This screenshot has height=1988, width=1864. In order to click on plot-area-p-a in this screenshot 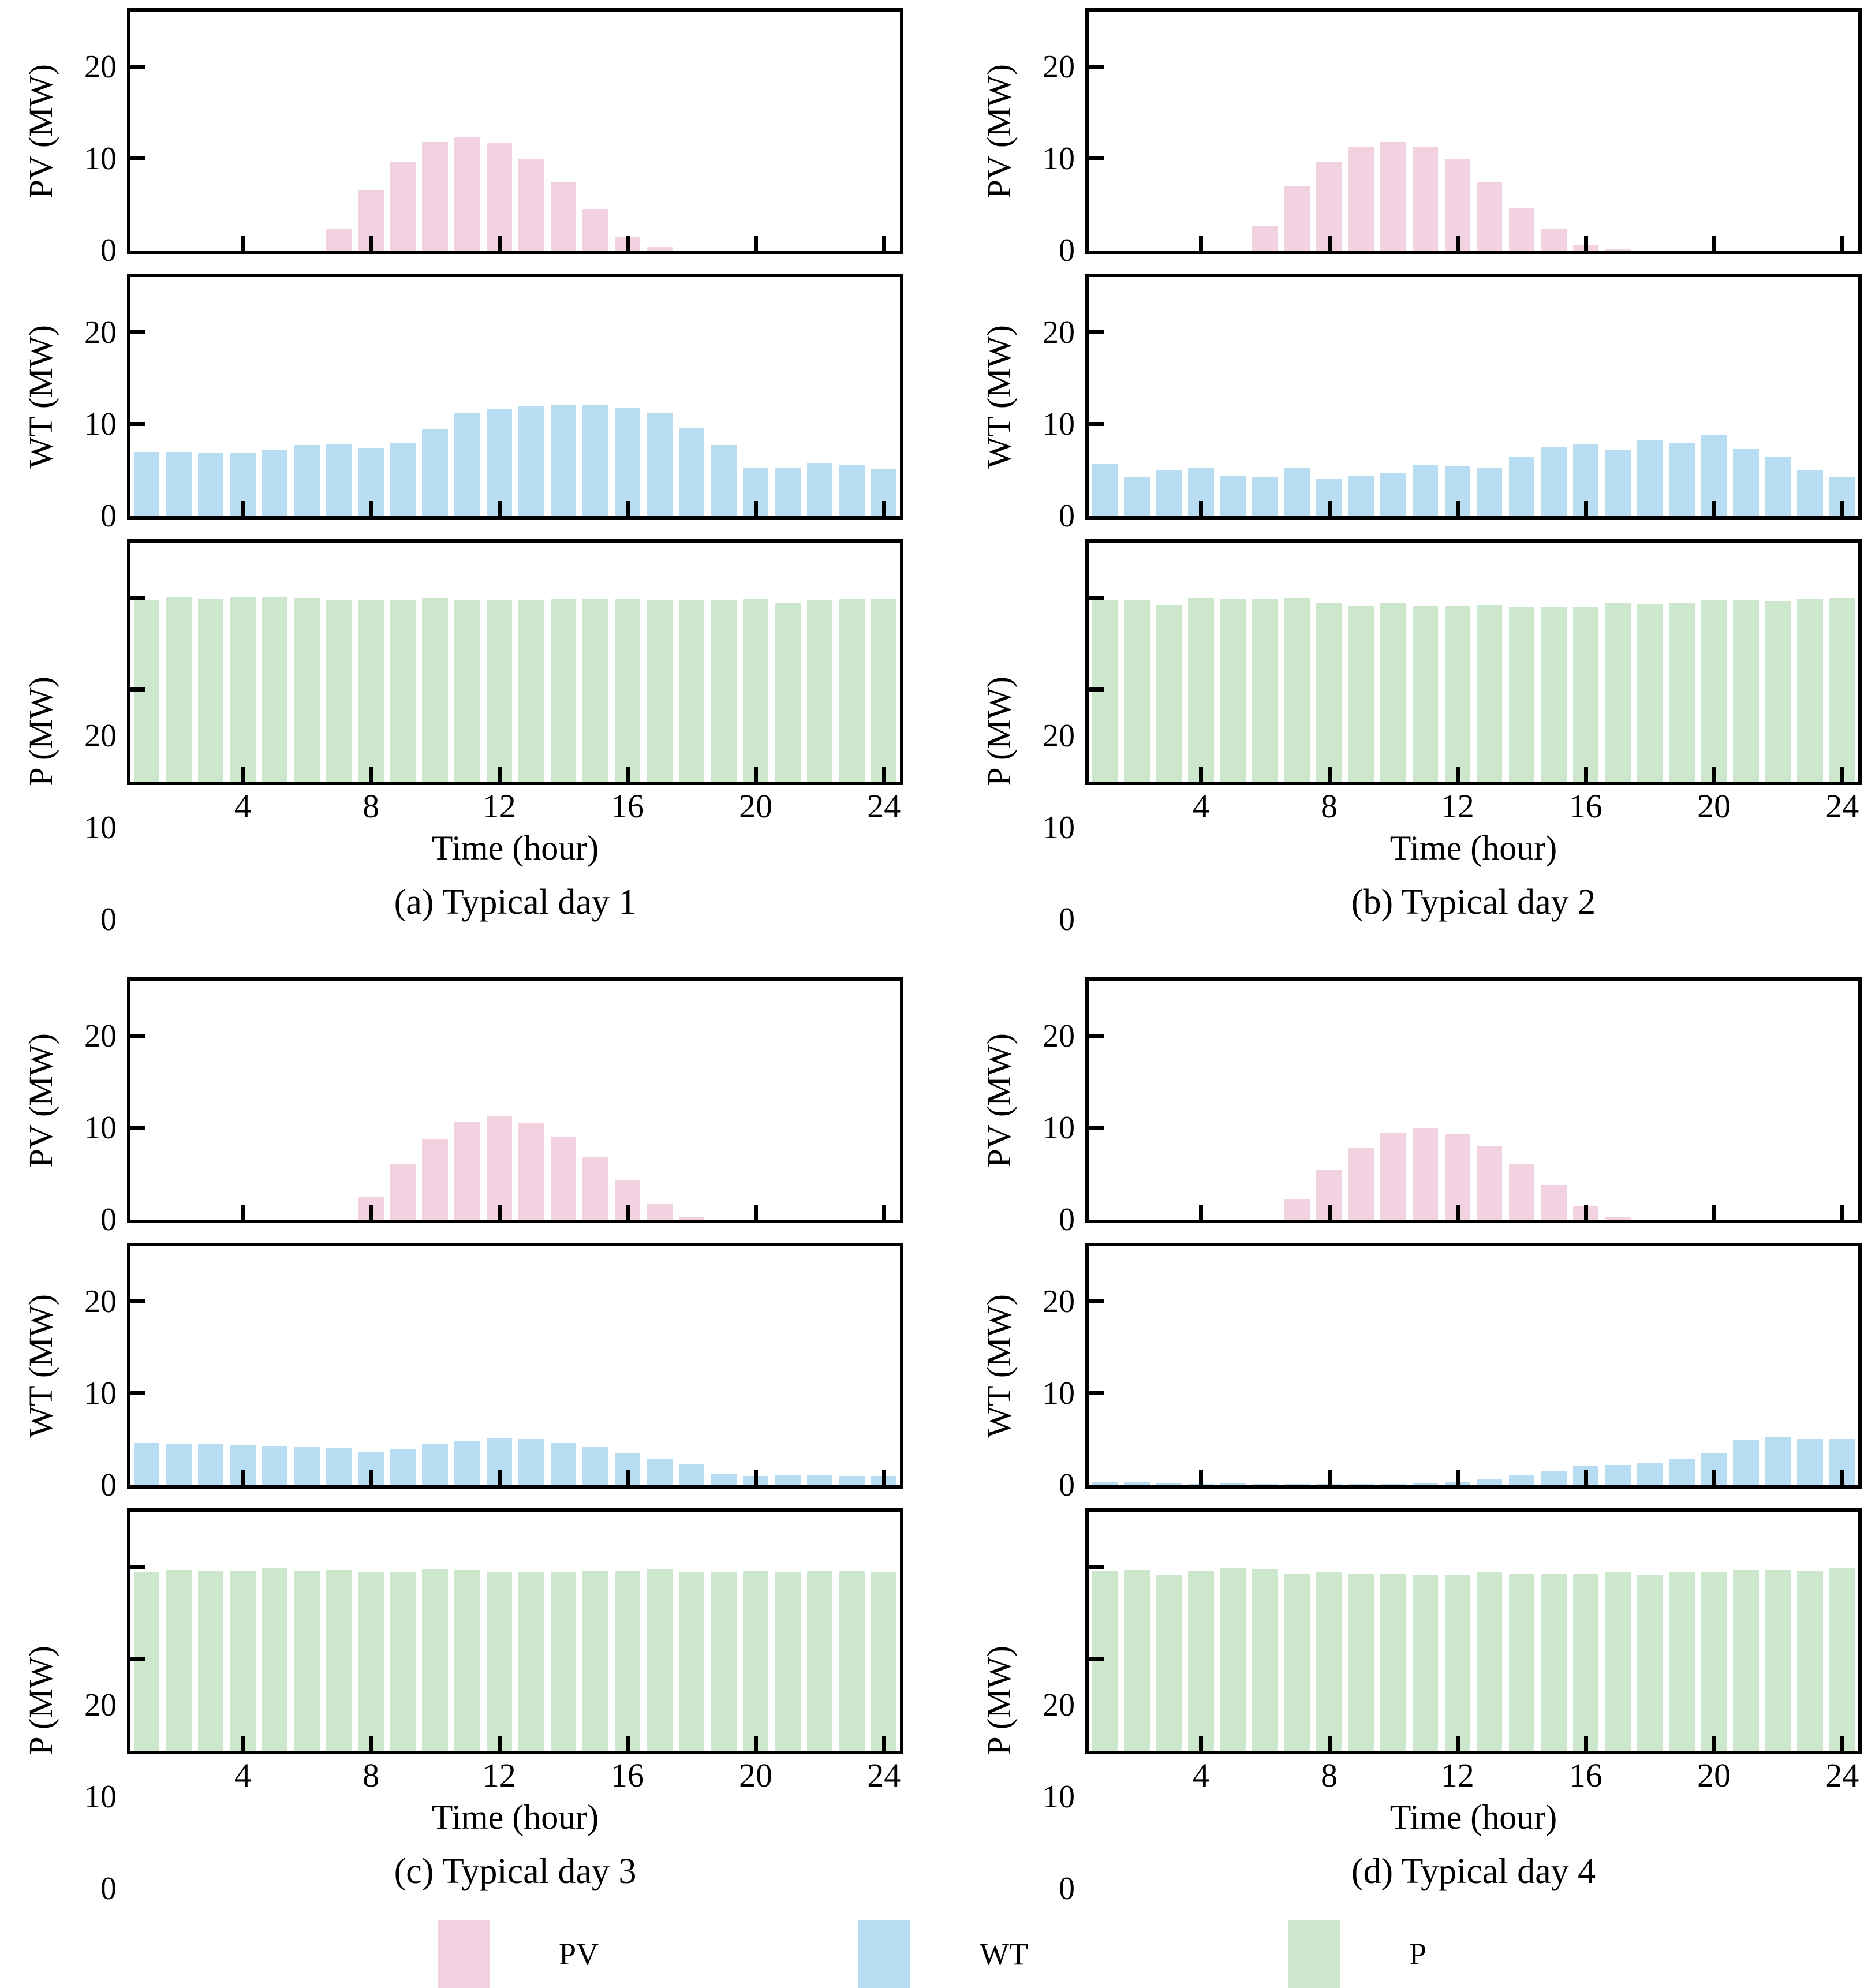, I will do `click(515, 662)`.